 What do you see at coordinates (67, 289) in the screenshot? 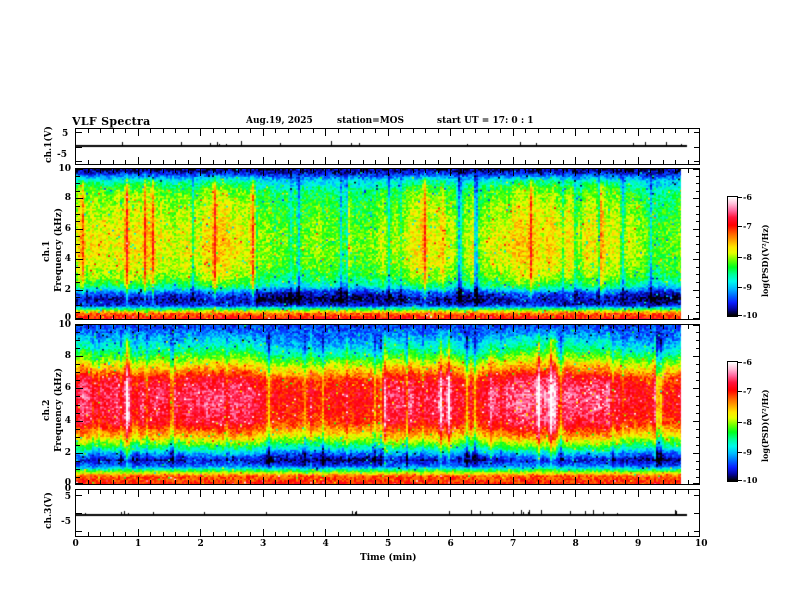
I see `ch1-spectrogram-ytick-label: 2` at bounding box center [67, 289].